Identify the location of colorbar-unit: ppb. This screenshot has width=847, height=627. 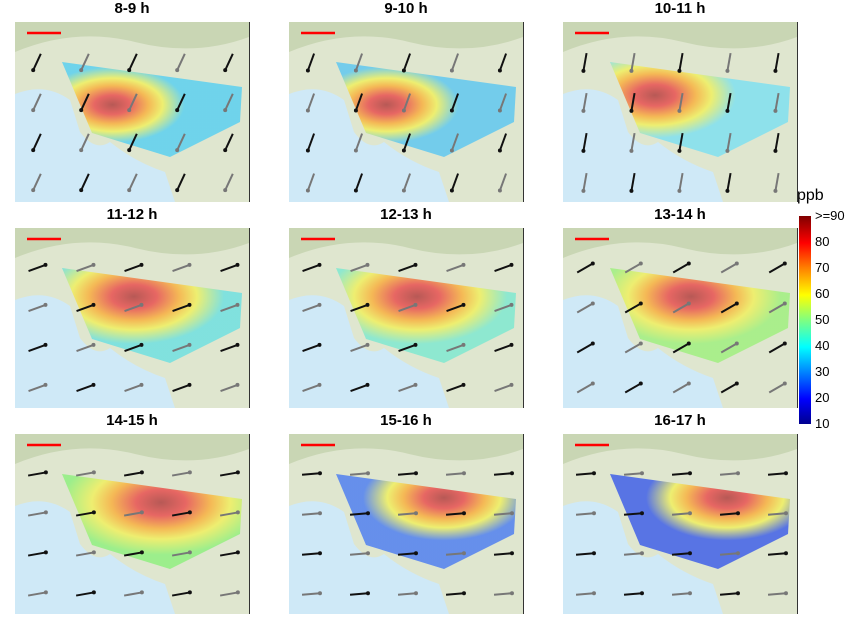
(810, 195).